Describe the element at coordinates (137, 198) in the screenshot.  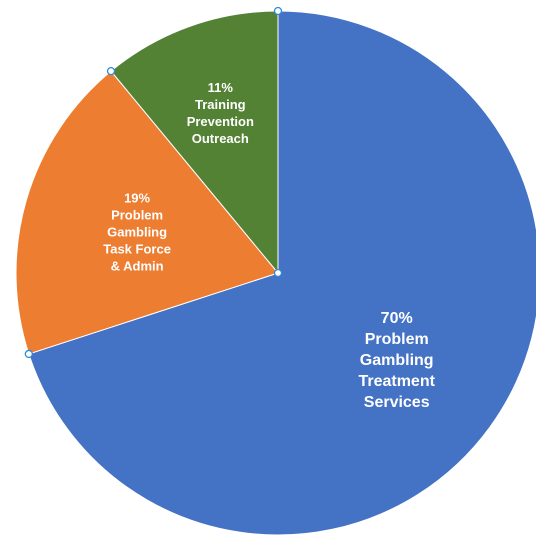
I see `slice-percent-label: 19%` at that location.